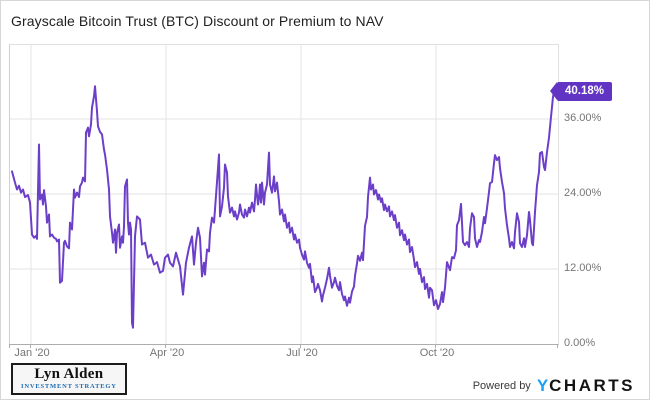 Image resolution: width=650 pixels, height=400 pixels. What do you see at coordinates (437, 353) in the screenshot?
I see `x-tick-label: Oct '20` at bounding box center [437, 353].